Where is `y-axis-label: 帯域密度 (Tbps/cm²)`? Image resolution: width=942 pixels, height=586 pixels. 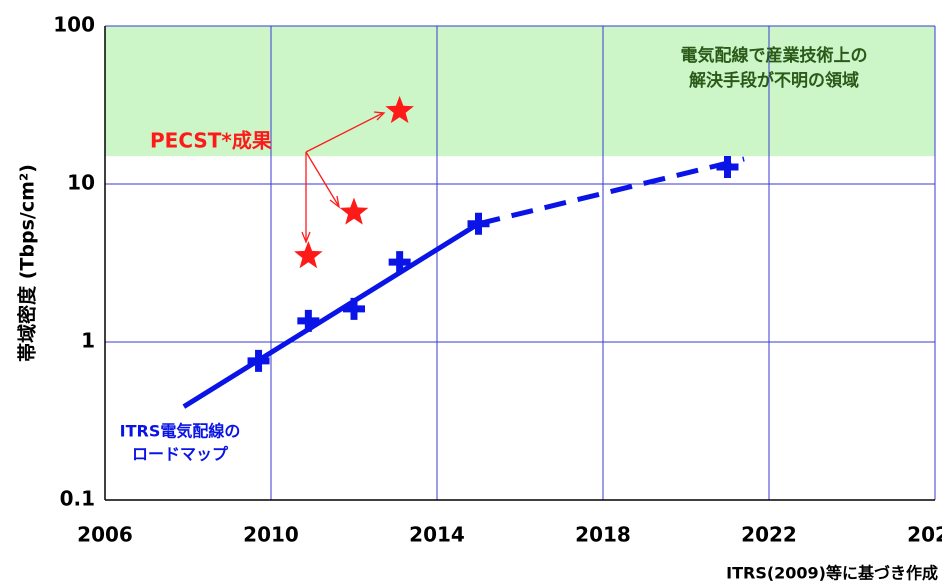
y-axis-label: 帯域密度 (Tbps/cm²) is located at coordinates (27, 263).